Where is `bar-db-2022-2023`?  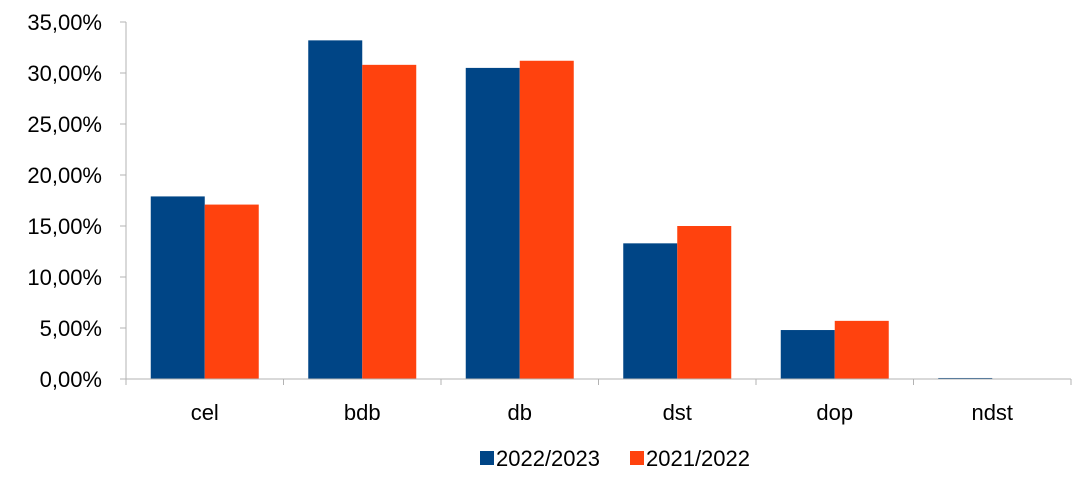
bar-db-2022-2023 is located at coordinates (492, 223).